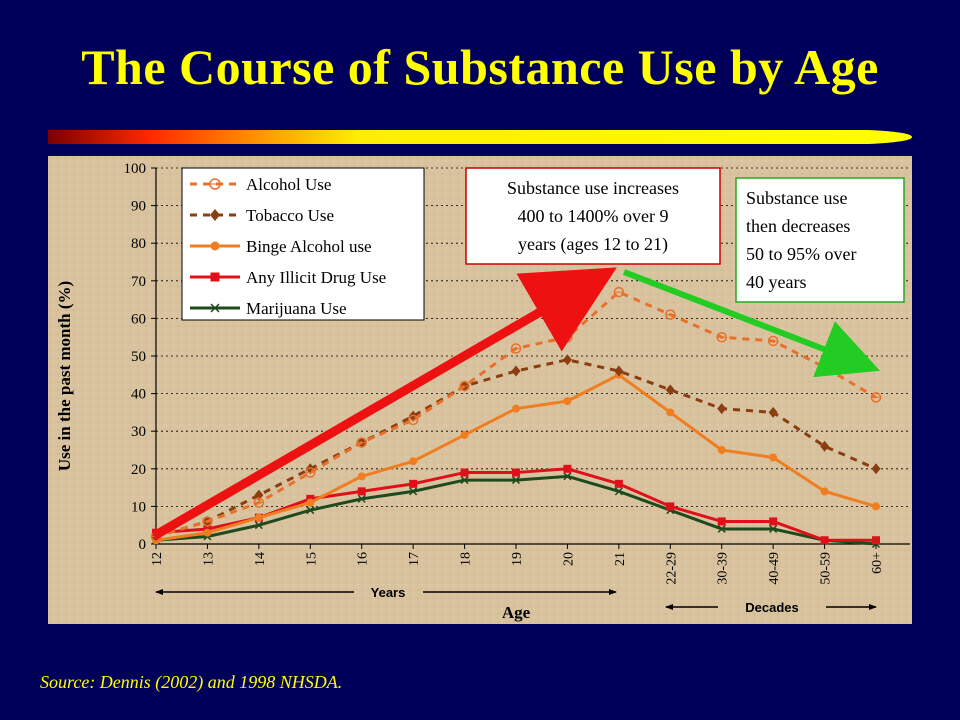  What do you see at coordinates (138, 432) in the screenshot?
I see `y-tick-label: 30` at bounding box center [138, 432].